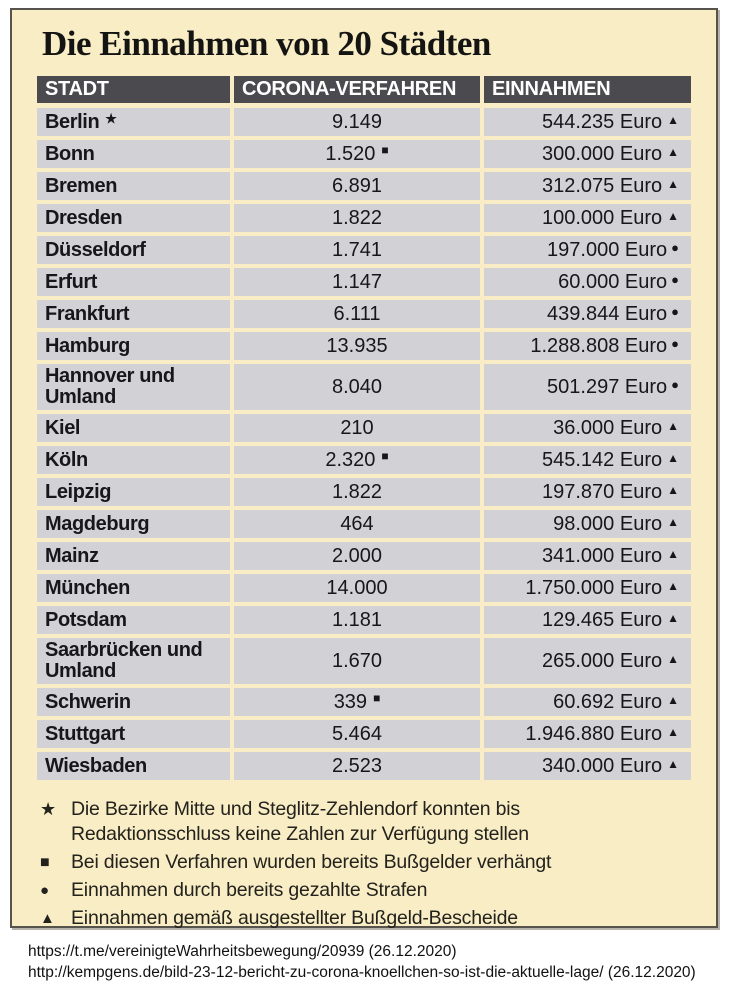  What do you see at coordinates (587, 282) in the screenshot?
I see `einnahmen-cell: 60.000 Euro ●` at bounding box center [587, 282].